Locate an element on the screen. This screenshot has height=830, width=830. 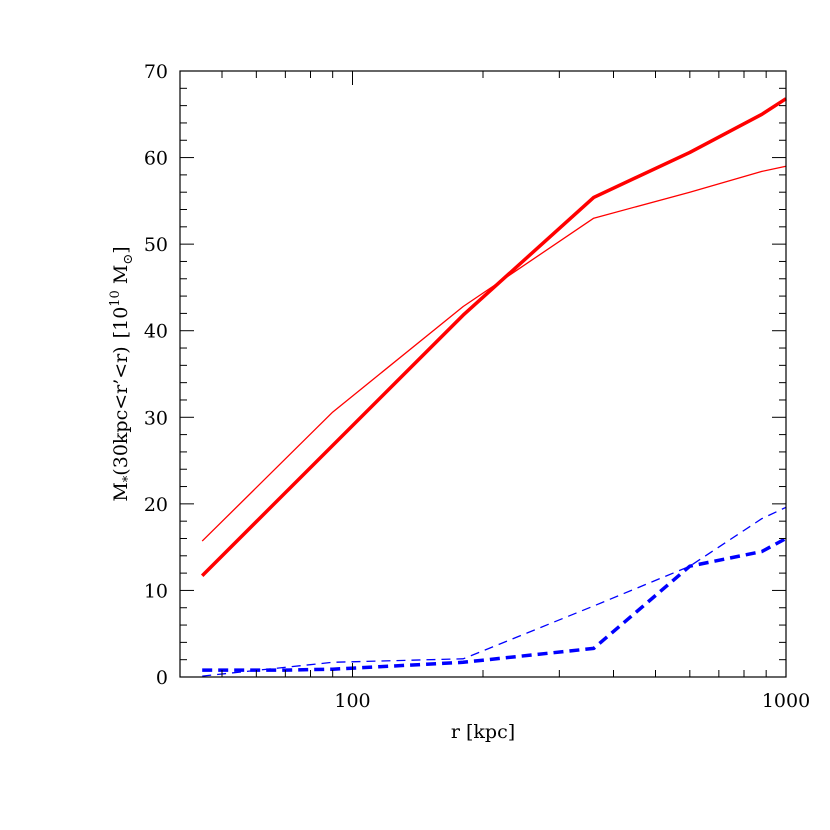
y-tick-label-30: 30 is located at coordinates (156, 418).